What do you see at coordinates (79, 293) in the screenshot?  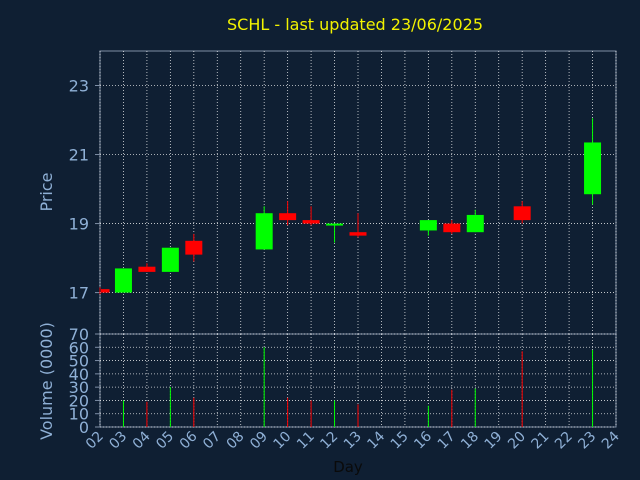 I see `price-tick-label: 17` at bounding box center [79, 293].